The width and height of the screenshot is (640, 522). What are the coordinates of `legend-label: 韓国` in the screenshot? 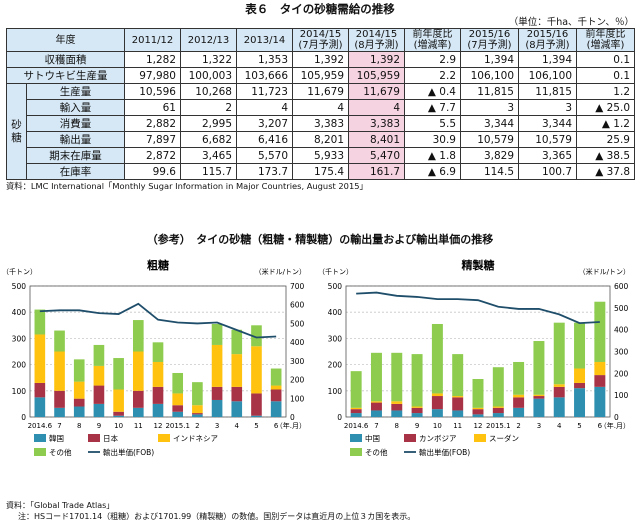 It's located at (56, 438).